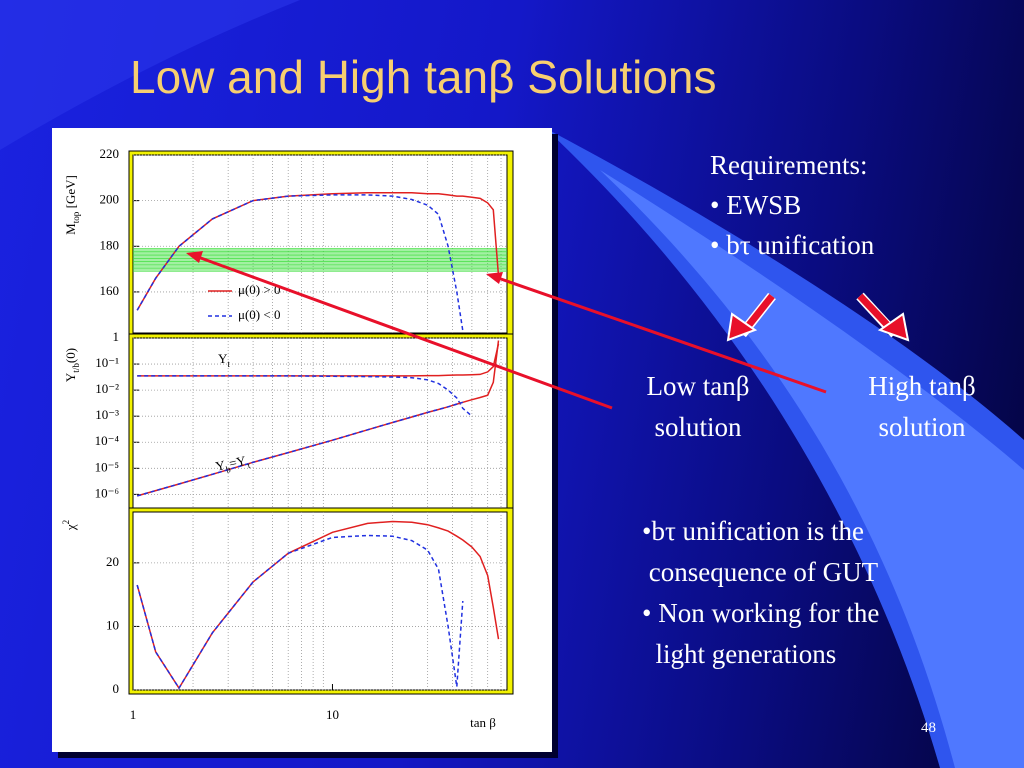 The image size is (1024, 768). I want to click on y-tick-label: 20, so click(112, 561).